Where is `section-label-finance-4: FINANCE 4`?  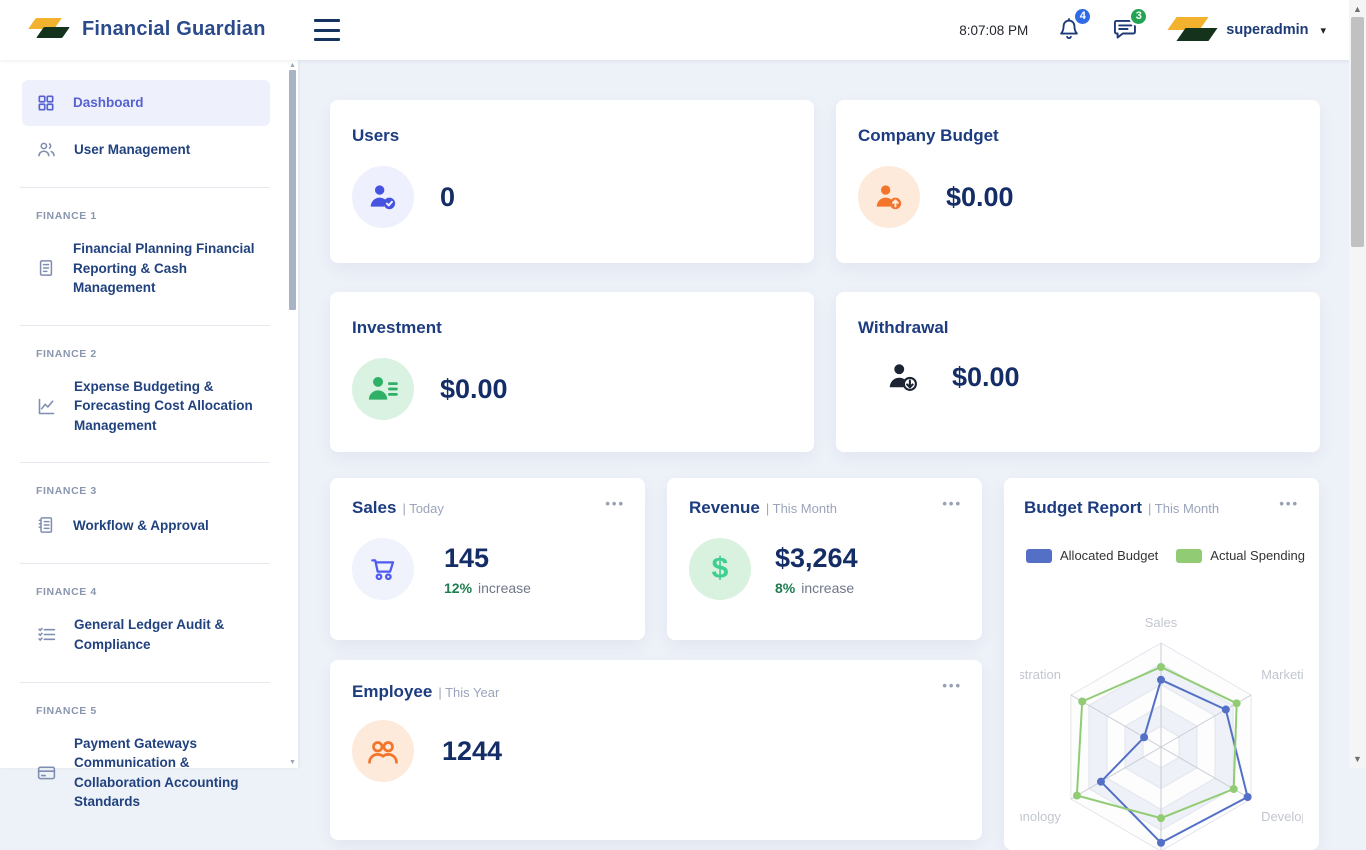
section-label-finance-4: FINANCE 4 is located at coordinates (66, 592).